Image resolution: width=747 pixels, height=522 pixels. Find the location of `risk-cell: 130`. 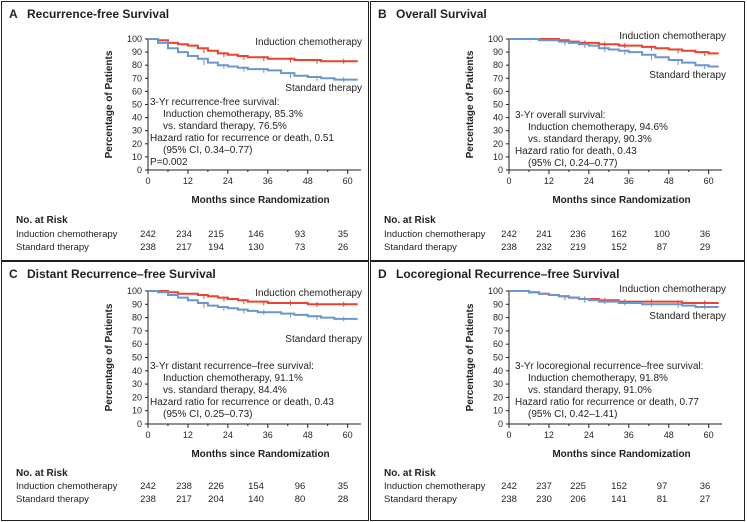

risk-cell: 130 is located at coordinates (256, 247).